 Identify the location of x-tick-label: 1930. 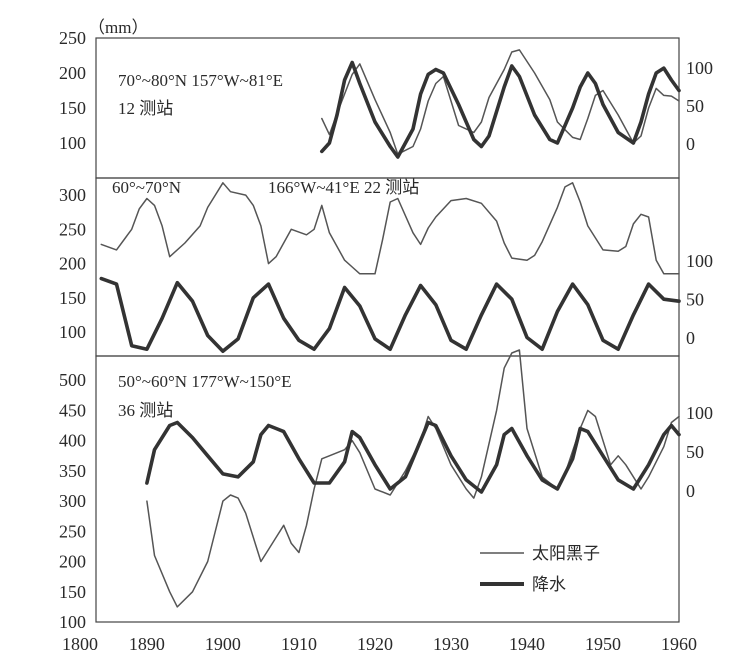
(451, 644).